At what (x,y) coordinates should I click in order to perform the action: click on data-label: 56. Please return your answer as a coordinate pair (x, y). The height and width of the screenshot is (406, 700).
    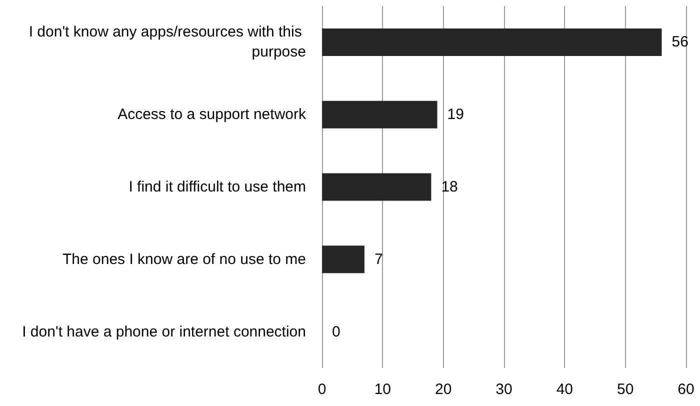
    Looking at the image, I should click on (680, 42).